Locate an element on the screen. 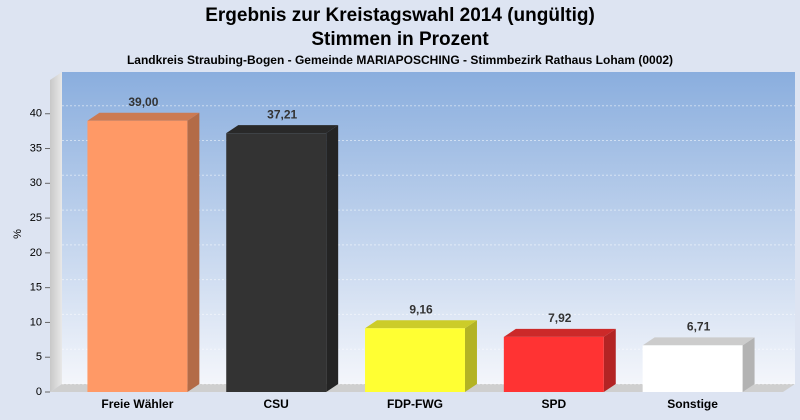 The width and height of the screenshot is (800, 420). value-label: 9,16 is located at coordinates (421, 309).